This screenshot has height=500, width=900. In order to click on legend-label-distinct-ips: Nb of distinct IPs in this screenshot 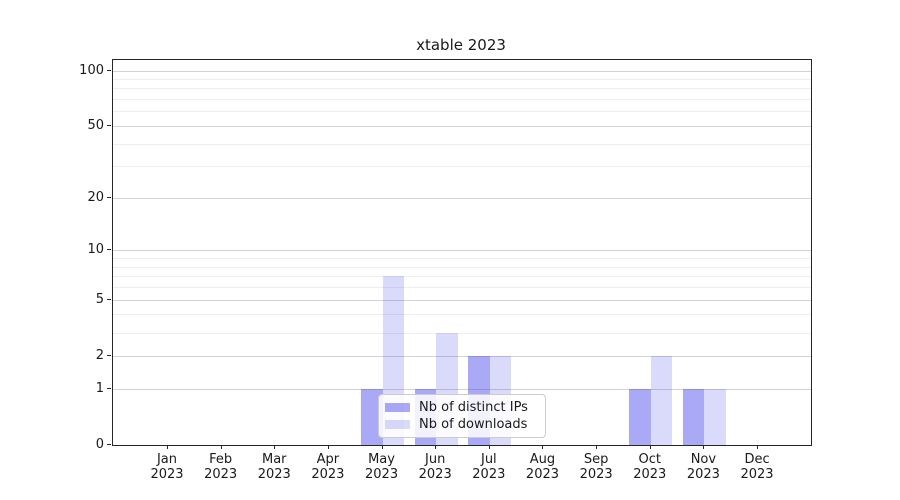, I will do `click(473, 407)`.